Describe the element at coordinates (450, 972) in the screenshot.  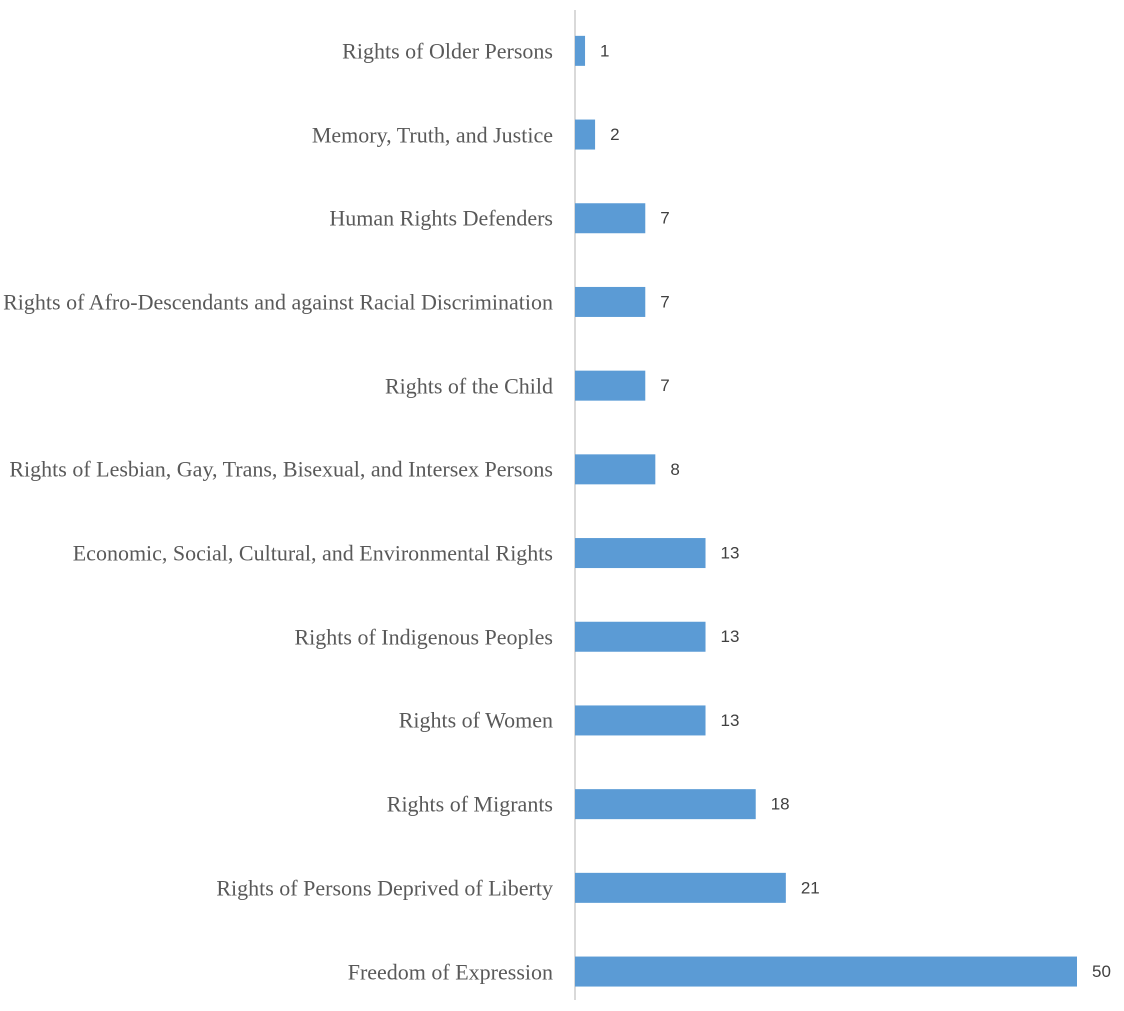
I see `category-label: Freedom of Expression` at that location.